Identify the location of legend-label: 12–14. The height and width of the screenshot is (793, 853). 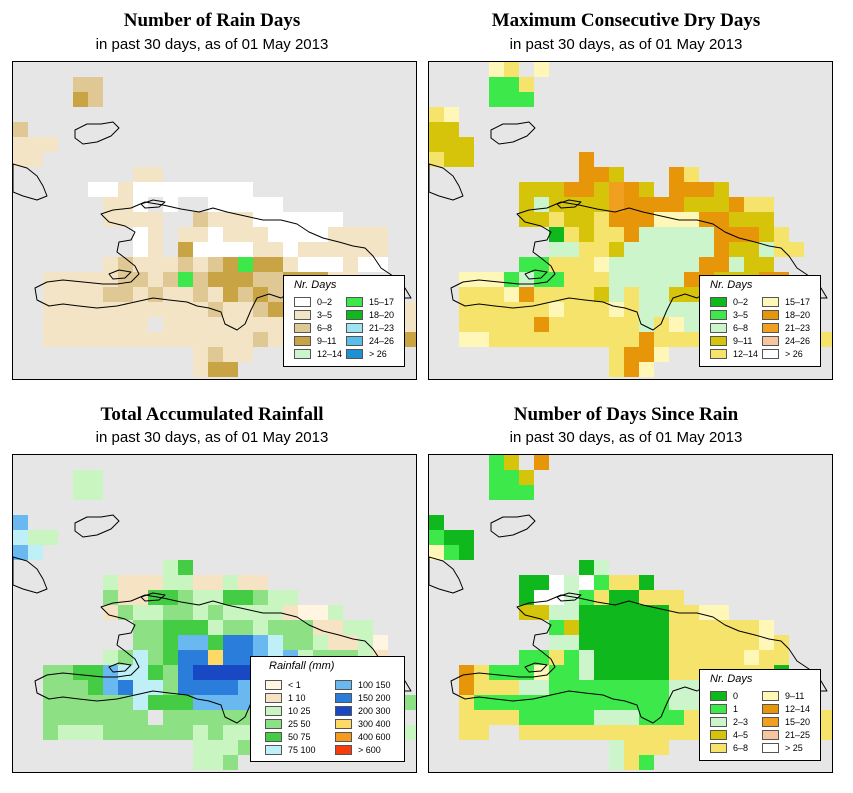
(746, 353).